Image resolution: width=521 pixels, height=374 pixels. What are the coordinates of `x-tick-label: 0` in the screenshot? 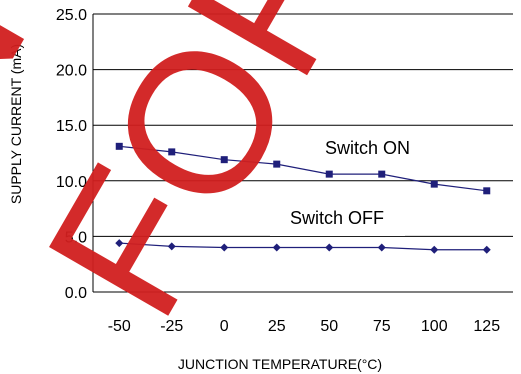 It's located at (224, 326).